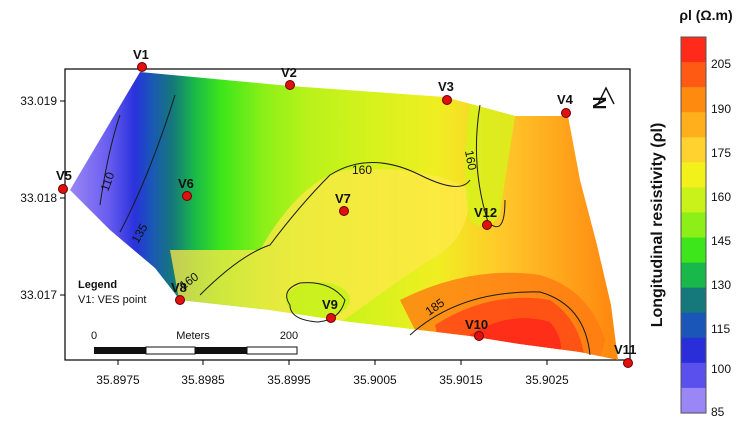  I want to click on x-tick-label: 35.9025, so click(547, 380).